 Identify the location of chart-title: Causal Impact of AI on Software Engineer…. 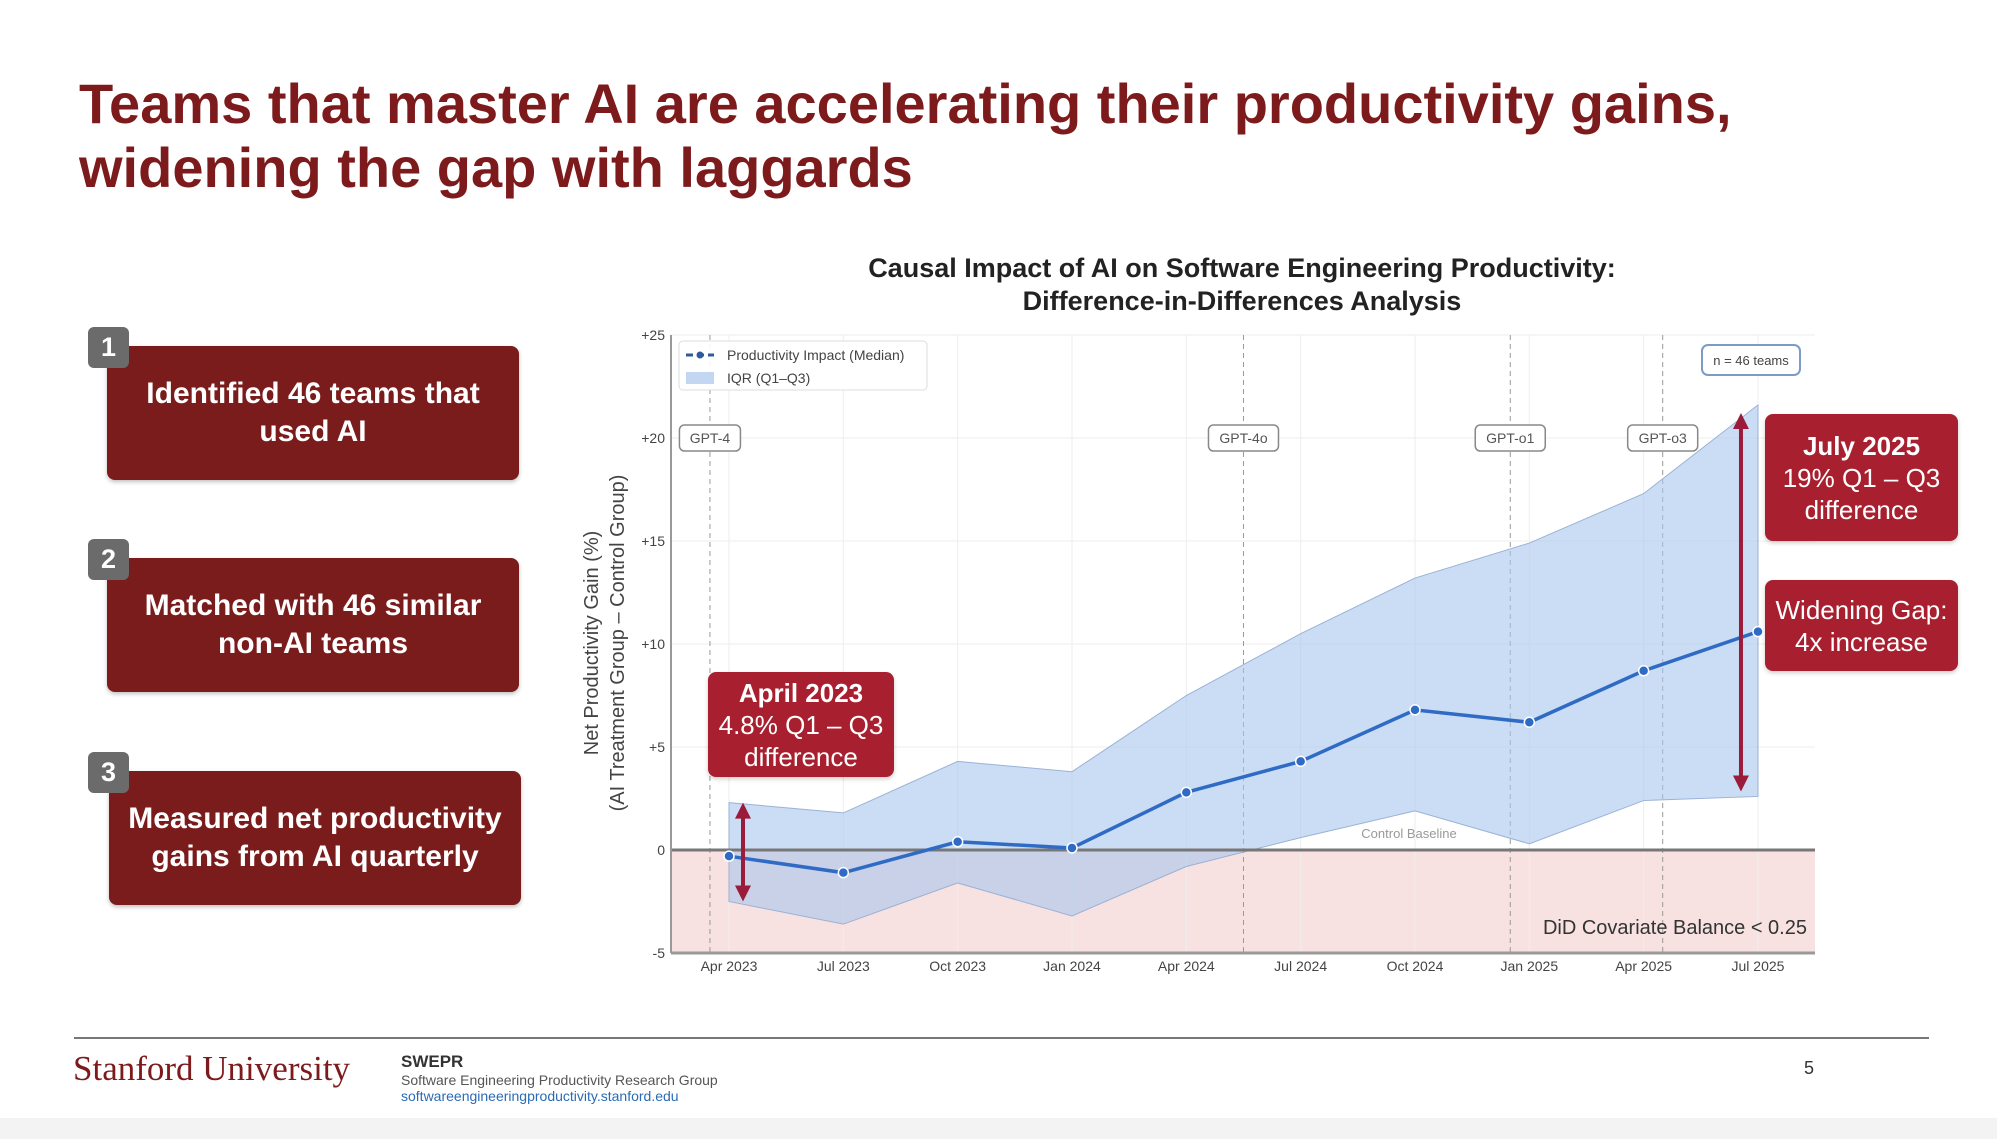
(1242, 285).